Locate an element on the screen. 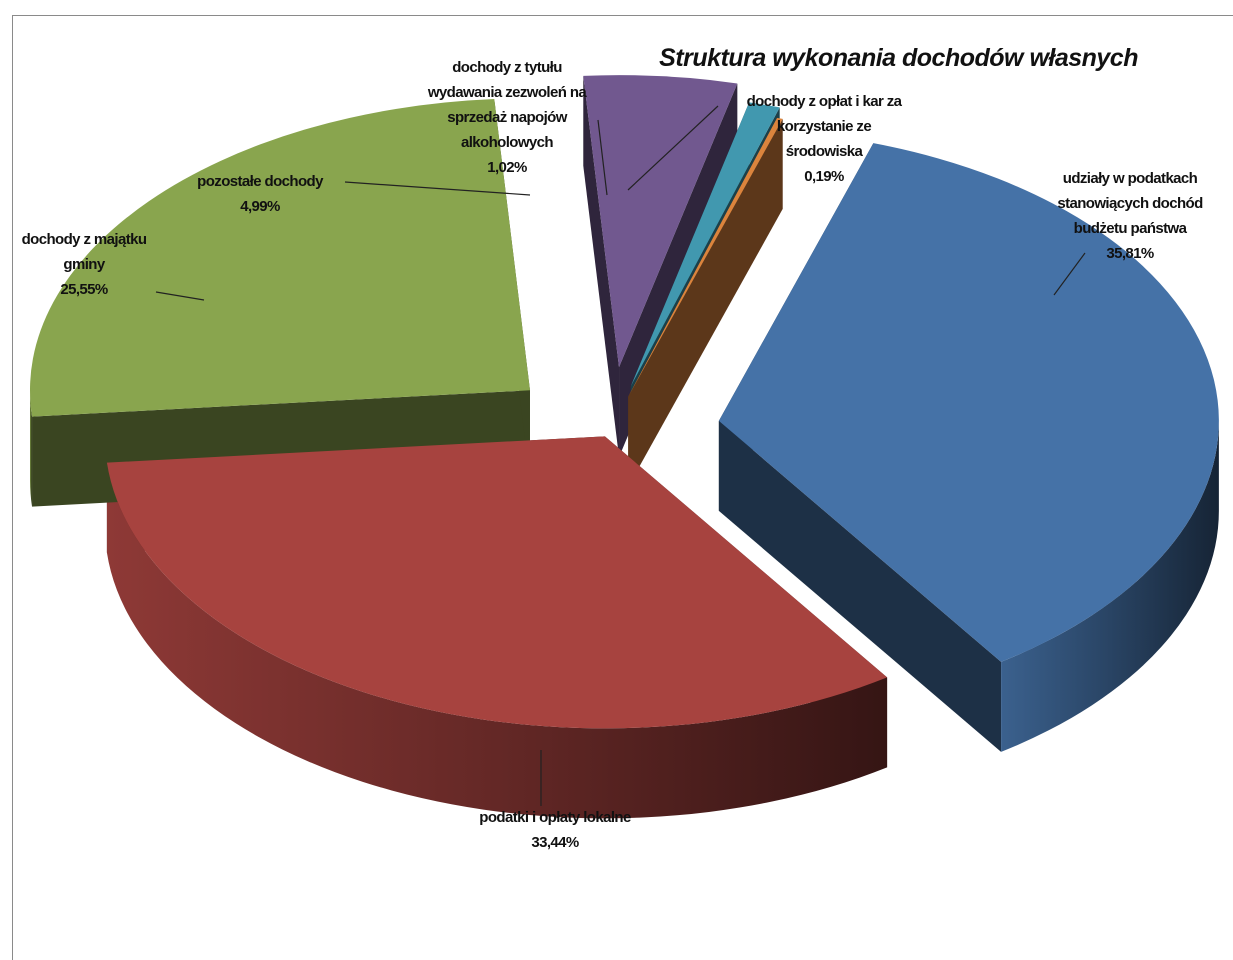 The height and width of the screenshot is (960, 1233). data-label-value-4: 1,02% is located at coordinates (507, 167).